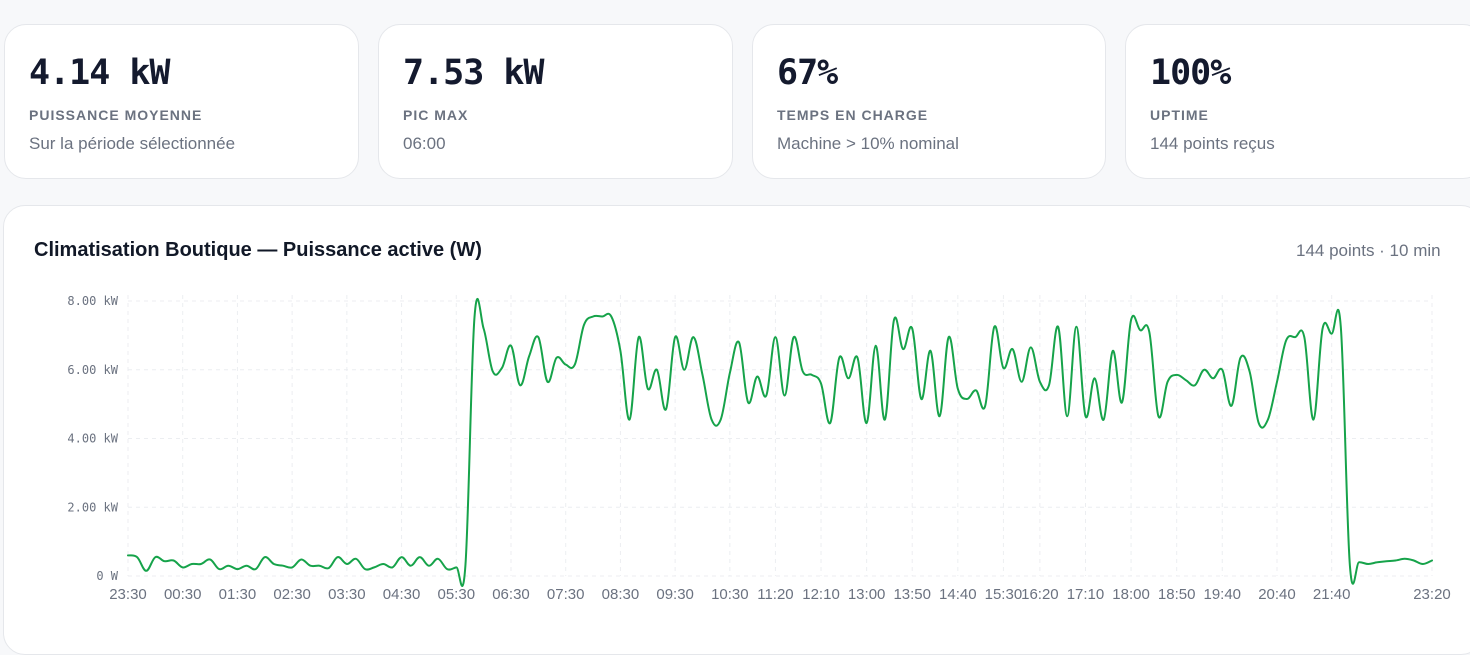  I want to click on stat-label: PUISSANCE MOYENNE, so click(116, 115).